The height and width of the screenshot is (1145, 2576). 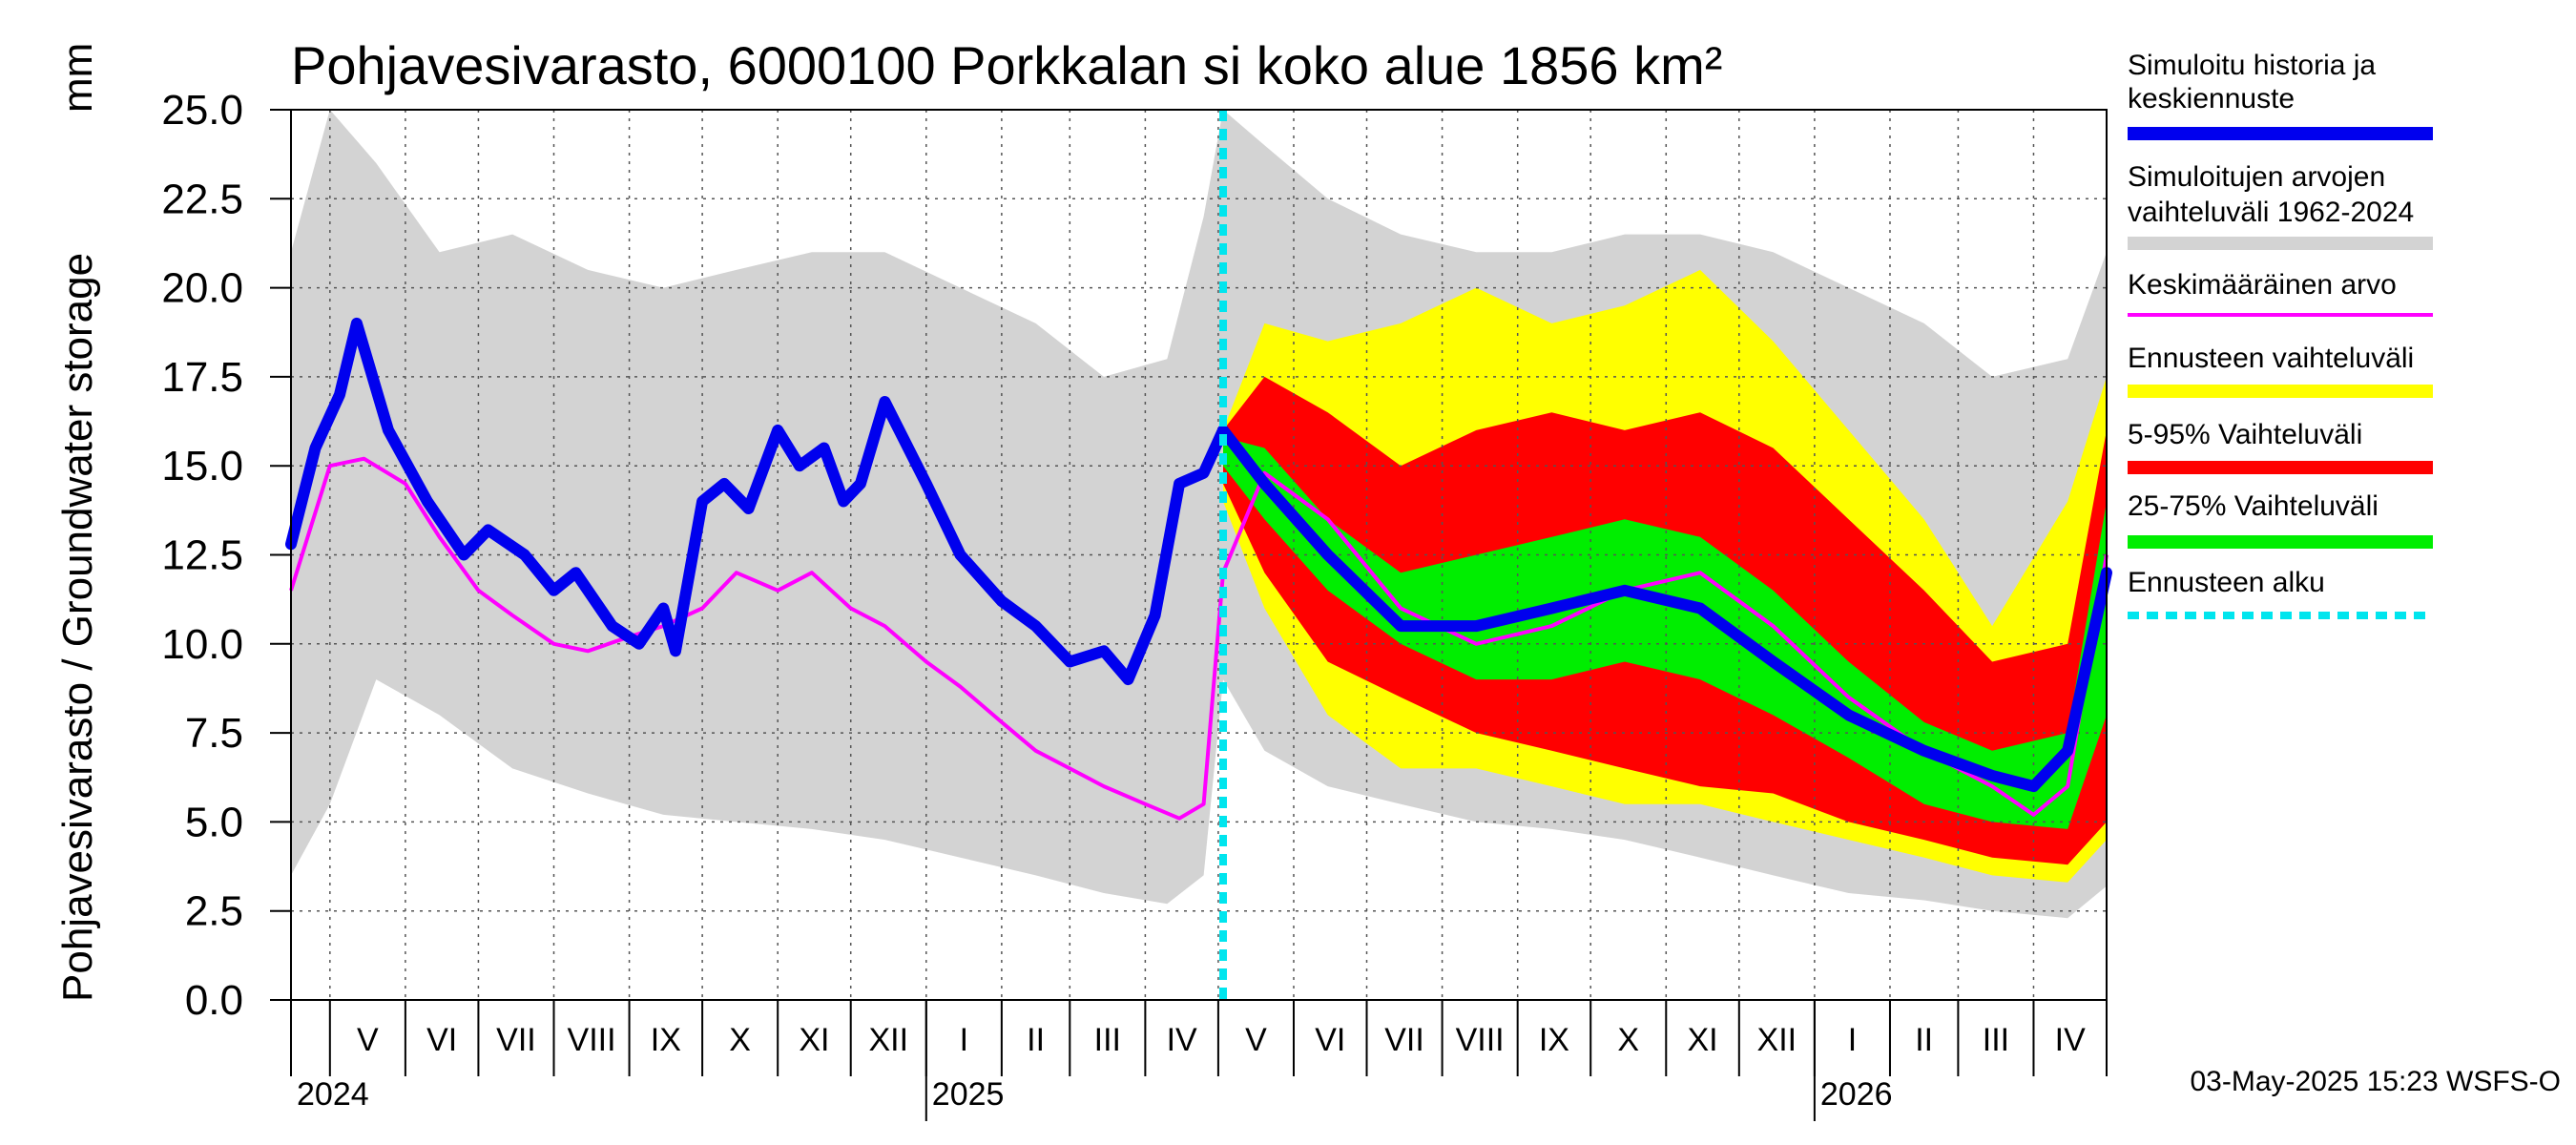 I want to click on y-tick-label: 22.5, so click(x=202, y=199).